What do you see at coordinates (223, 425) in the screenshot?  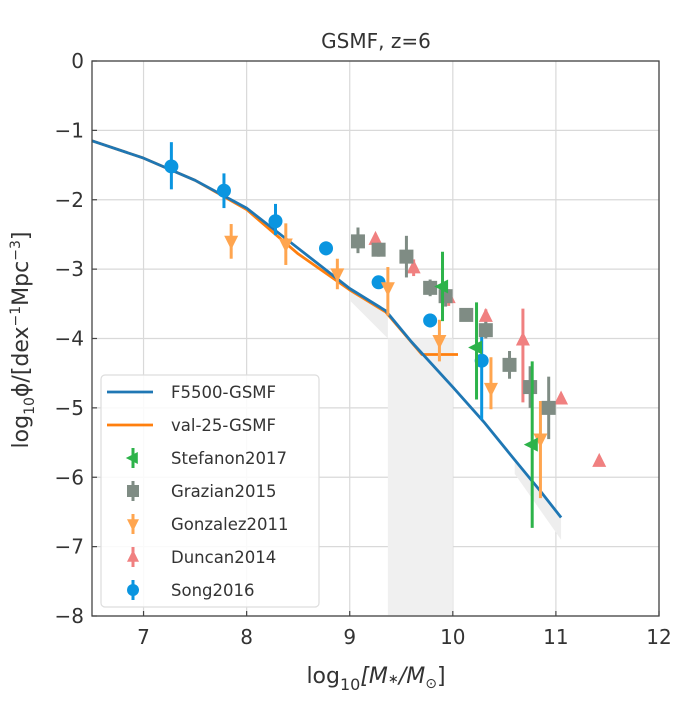 I see `legend-label: val-25-GSMF` at bounding box center [223, 425].